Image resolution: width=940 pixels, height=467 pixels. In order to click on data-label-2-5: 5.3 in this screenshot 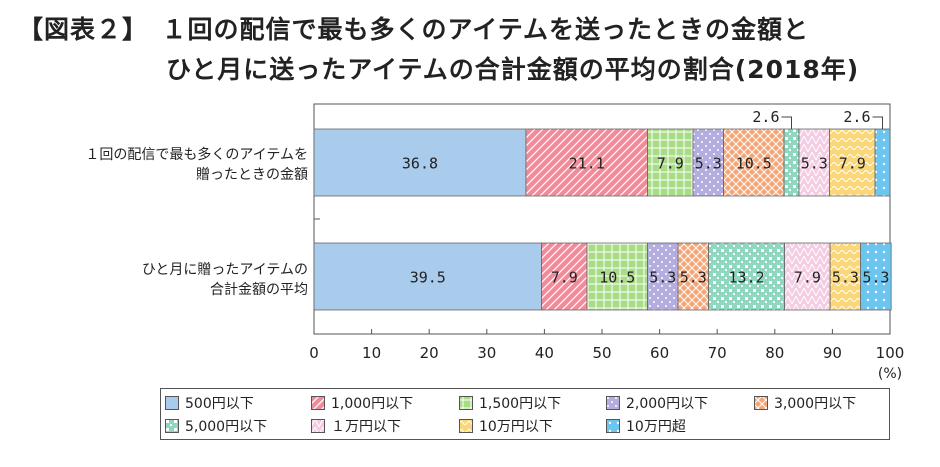, I will do `click(693, 278)`.